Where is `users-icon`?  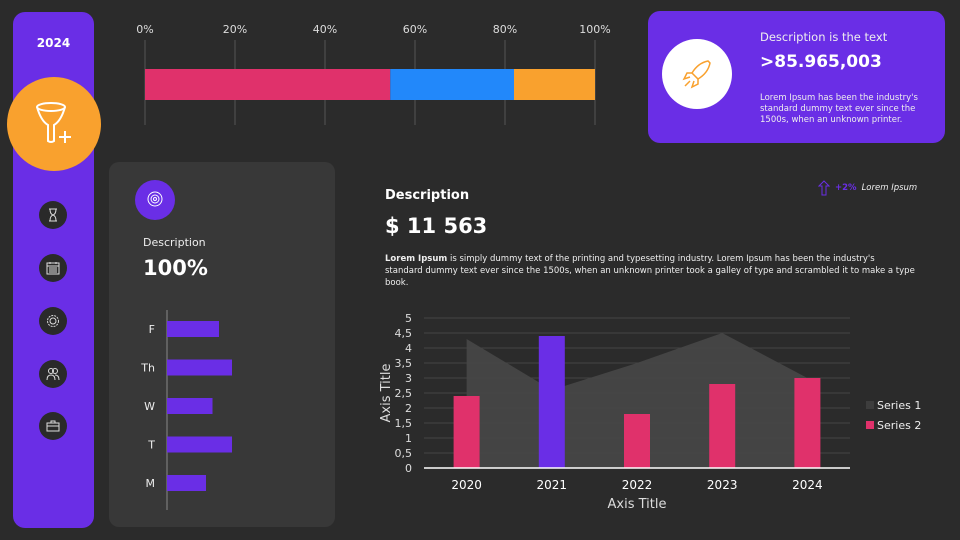
users-icon is located at coordinates (53, 374).